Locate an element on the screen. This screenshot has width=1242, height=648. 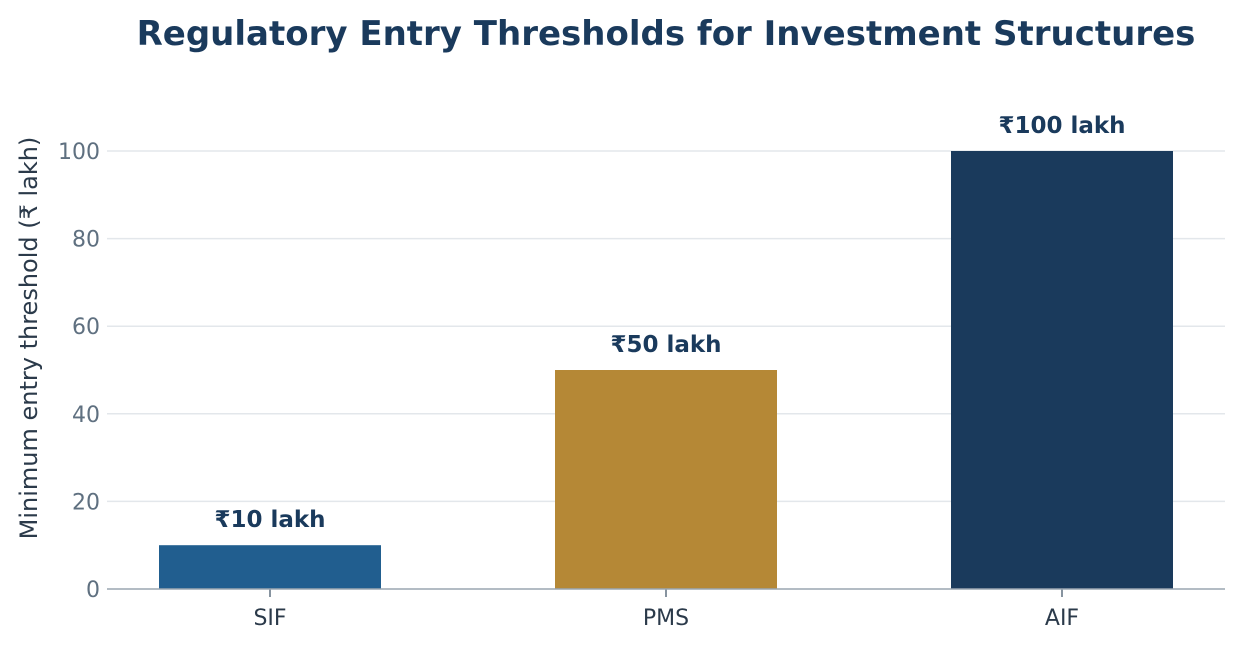
x-tick-label: SIF is located at coordinates (269, 618).